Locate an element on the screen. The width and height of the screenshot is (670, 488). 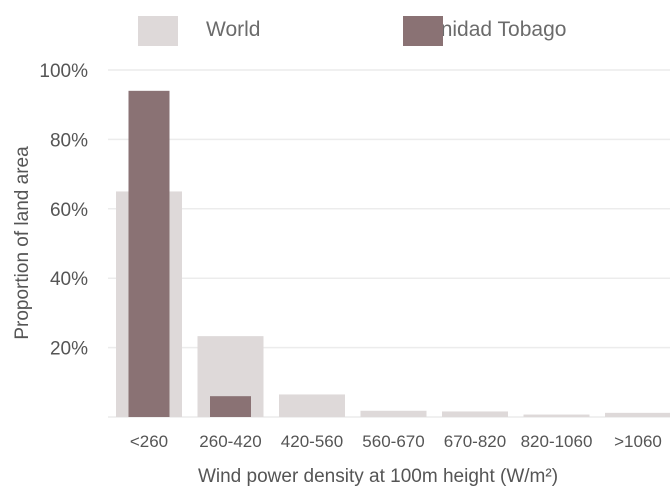
x-tick-label: <260 is located at coordinates (149, 441).